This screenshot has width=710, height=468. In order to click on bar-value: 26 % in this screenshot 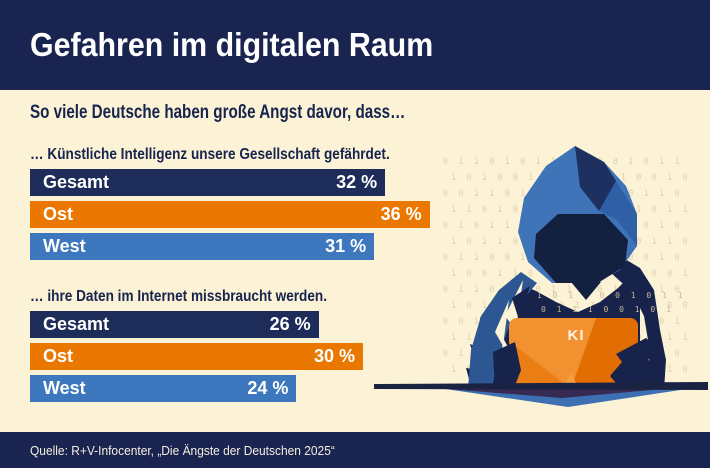, I will do `click(290, 324)`.